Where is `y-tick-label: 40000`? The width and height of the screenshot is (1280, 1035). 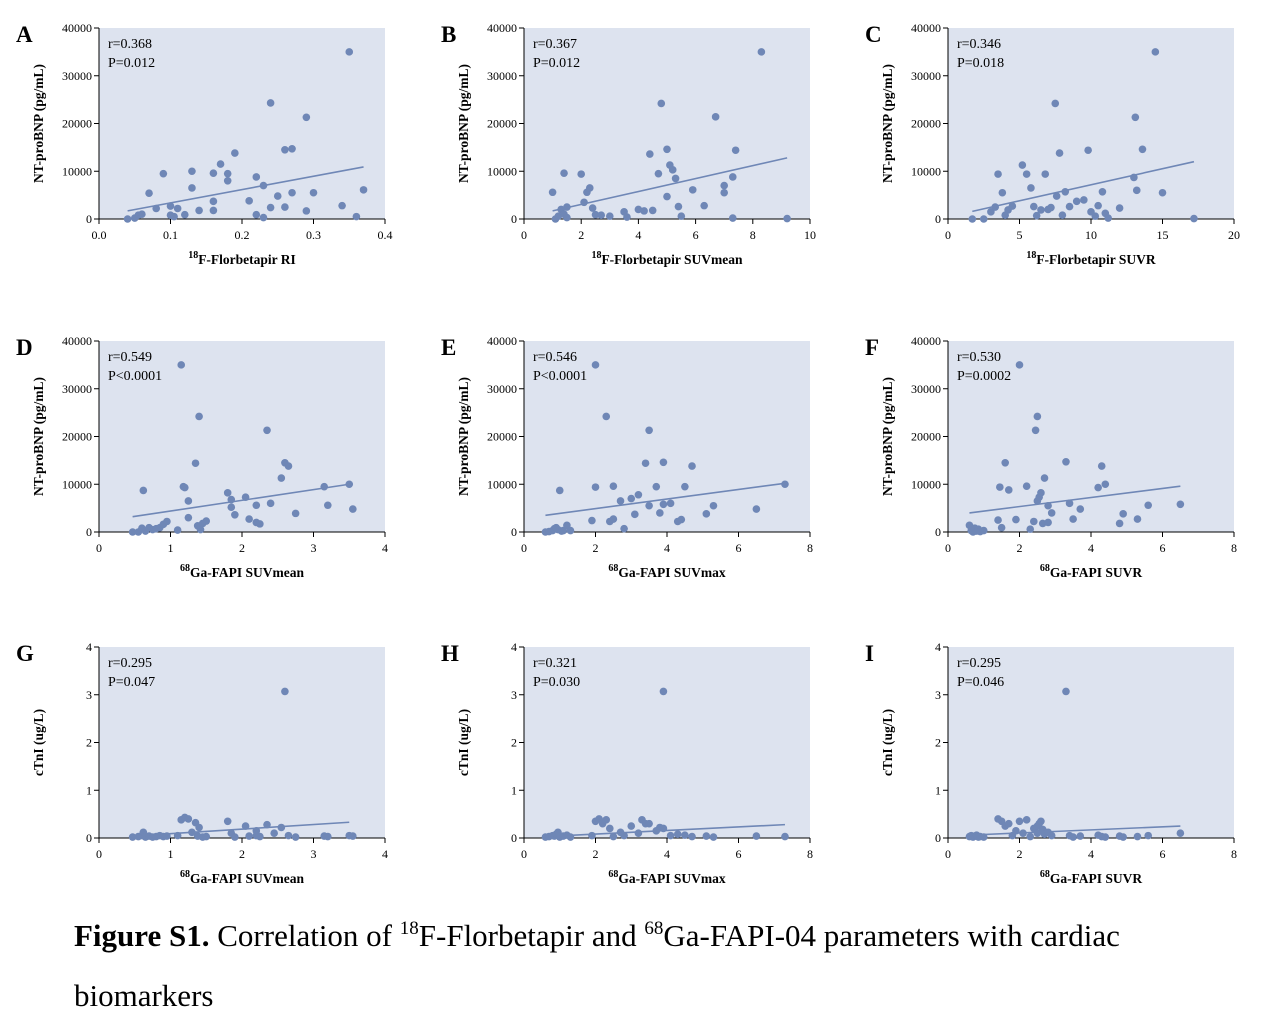
y-tick-label: 40000 is located at coordinates (926, 28).